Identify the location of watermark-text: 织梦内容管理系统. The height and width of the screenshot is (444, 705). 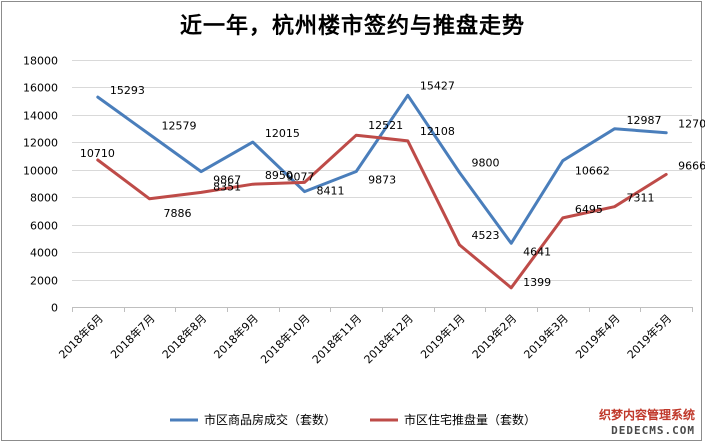
(646, 415).